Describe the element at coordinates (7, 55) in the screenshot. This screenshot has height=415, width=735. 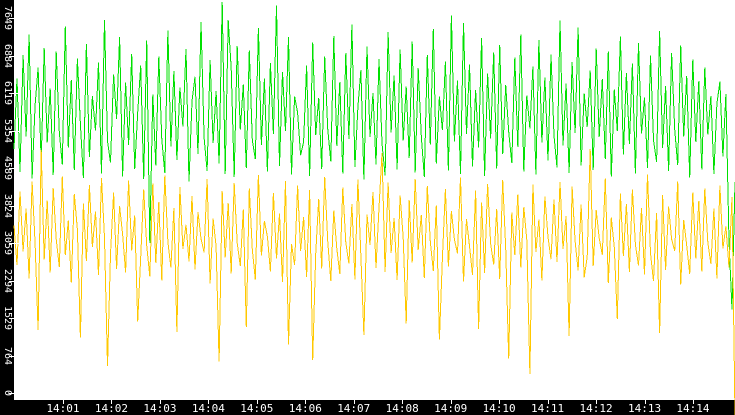
I see `y-tick-label: 6884` at that location.